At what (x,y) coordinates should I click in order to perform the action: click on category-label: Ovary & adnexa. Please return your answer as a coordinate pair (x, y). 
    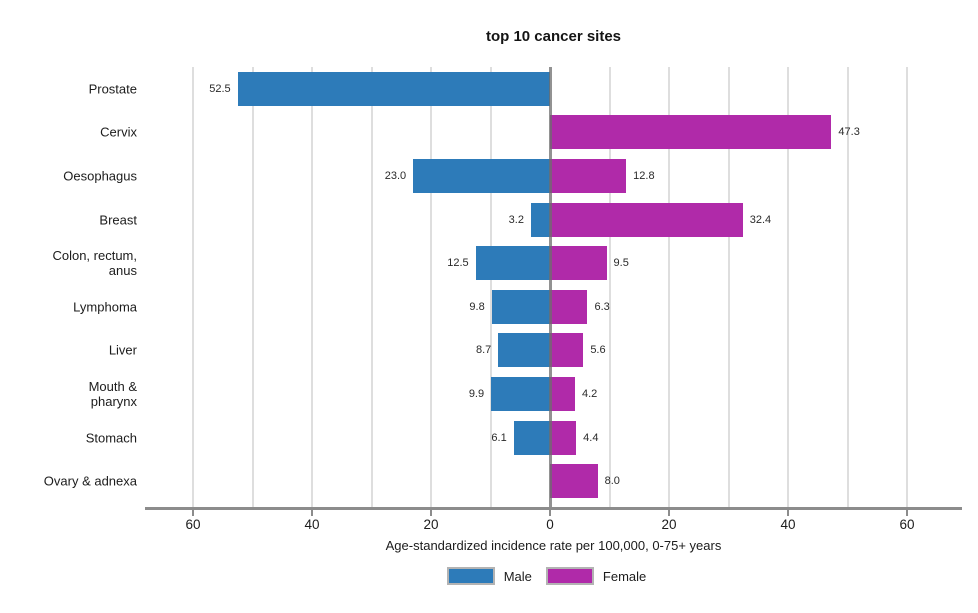
    Looking at the image, I should click on (90, 481).